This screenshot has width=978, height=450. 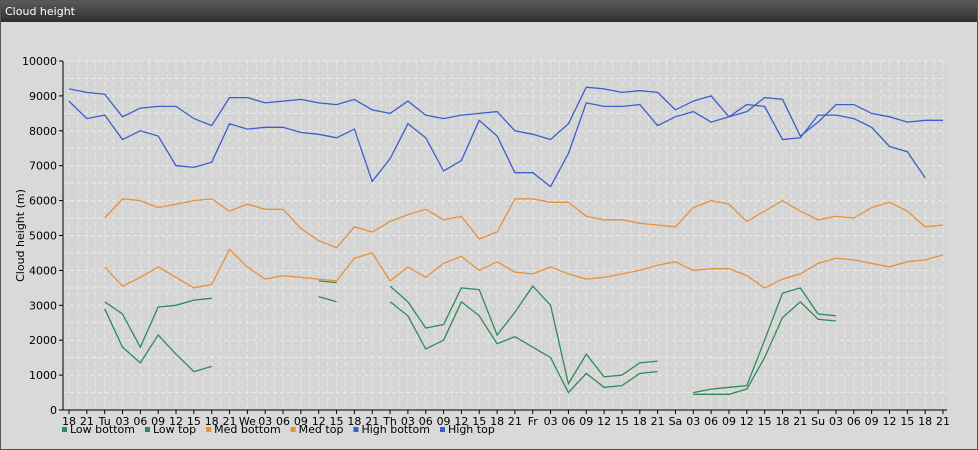 What do you see at coordinates (43, 96) in the screenshot?
I see `y-tick-label: 9000` at bounding box center [43, 96].